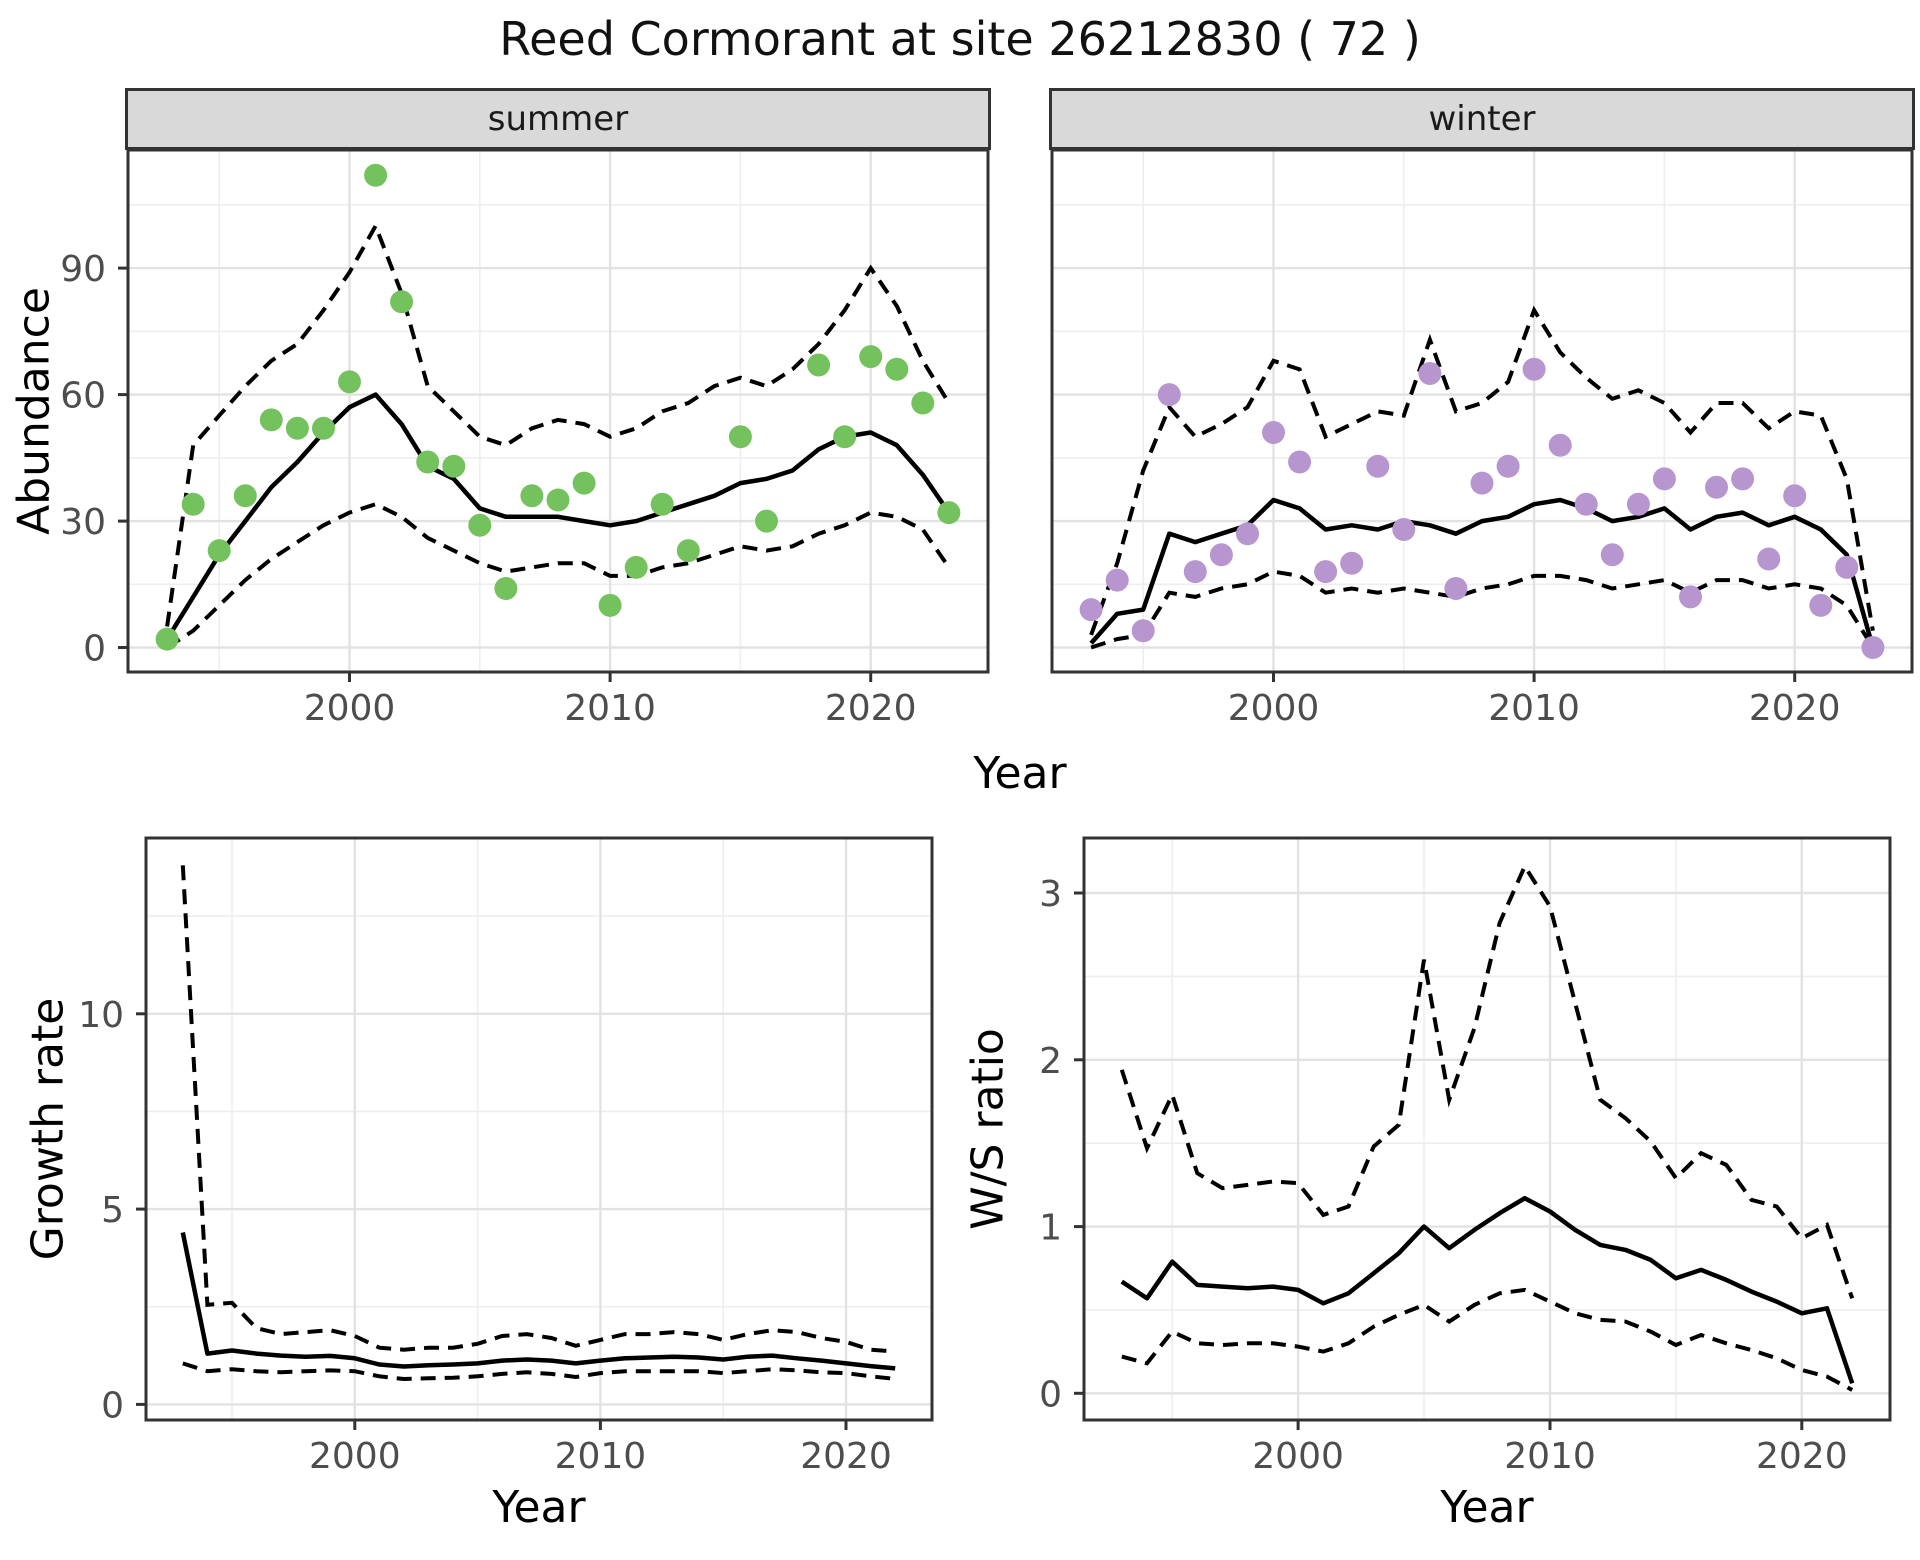  I want to click on growth-rate-axis-title: Growth rate, so click(48, 1129).